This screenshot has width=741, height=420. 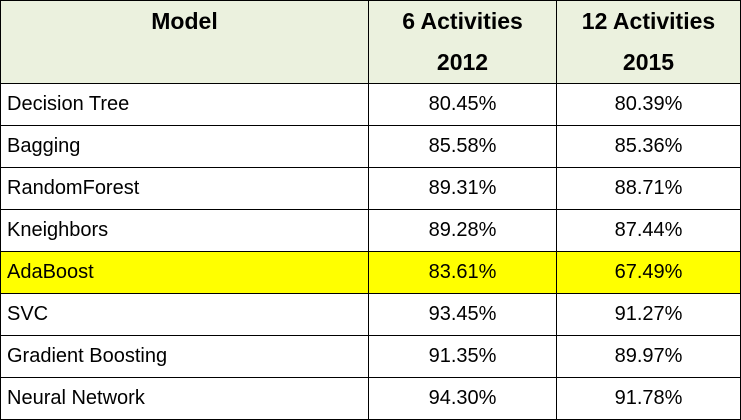 I want to click on model-name-cell: Decision Tree, so click(x=184, y=104).